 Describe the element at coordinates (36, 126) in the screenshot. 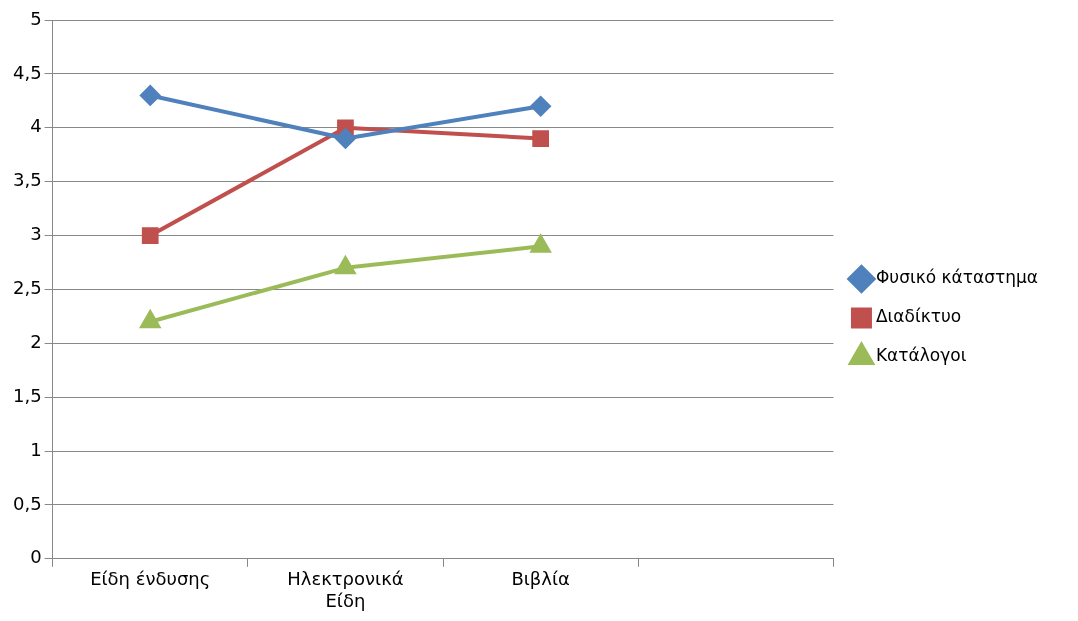

I see `y-tick-label: 4` at that location.